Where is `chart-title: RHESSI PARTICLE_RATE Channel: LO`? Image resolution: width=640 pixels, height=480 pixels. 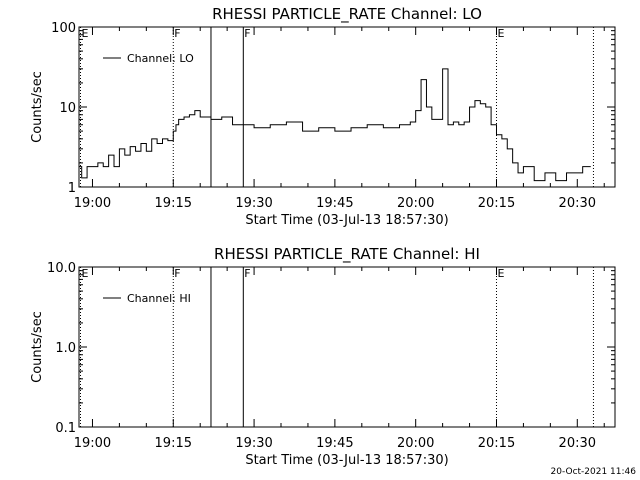
chart-title: RHESSI PARTICLE_RATE Channel: LO is located at coordinates (347, 14).